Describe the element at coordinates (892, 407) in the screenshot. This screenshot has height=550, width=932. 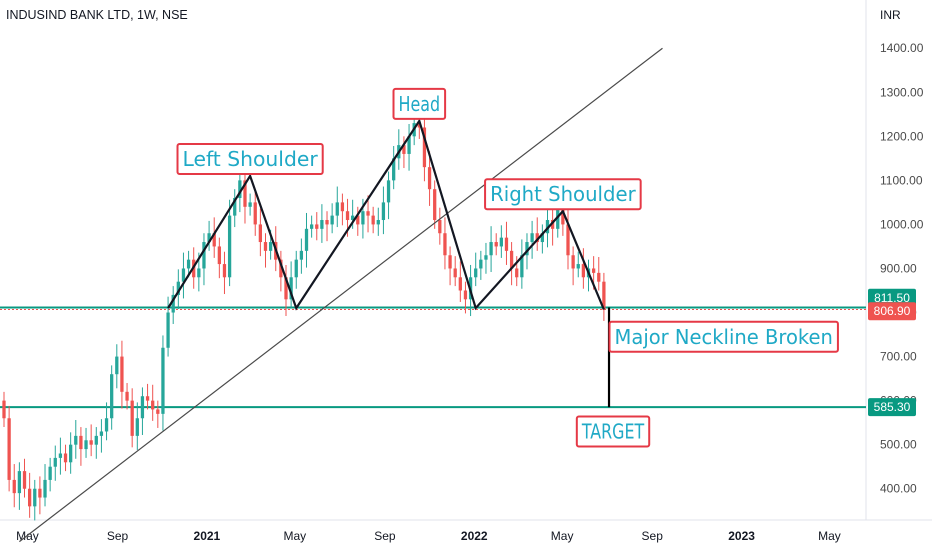
I see `price-tag-target-bg` at that location.